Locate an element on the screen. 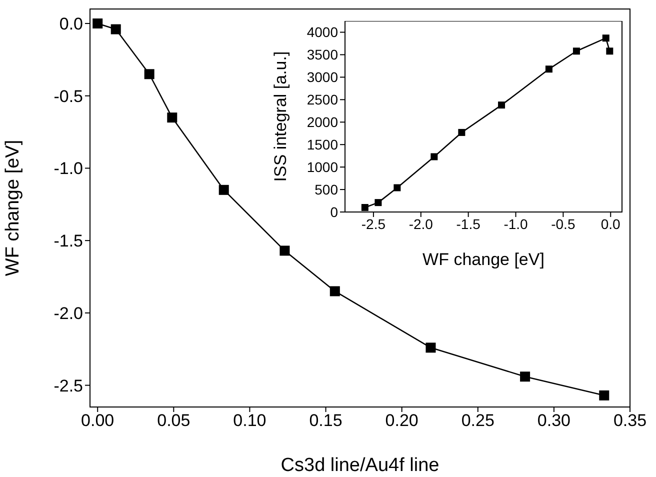  x-tick-label: -0.5 is located at coordinates (563, 224).